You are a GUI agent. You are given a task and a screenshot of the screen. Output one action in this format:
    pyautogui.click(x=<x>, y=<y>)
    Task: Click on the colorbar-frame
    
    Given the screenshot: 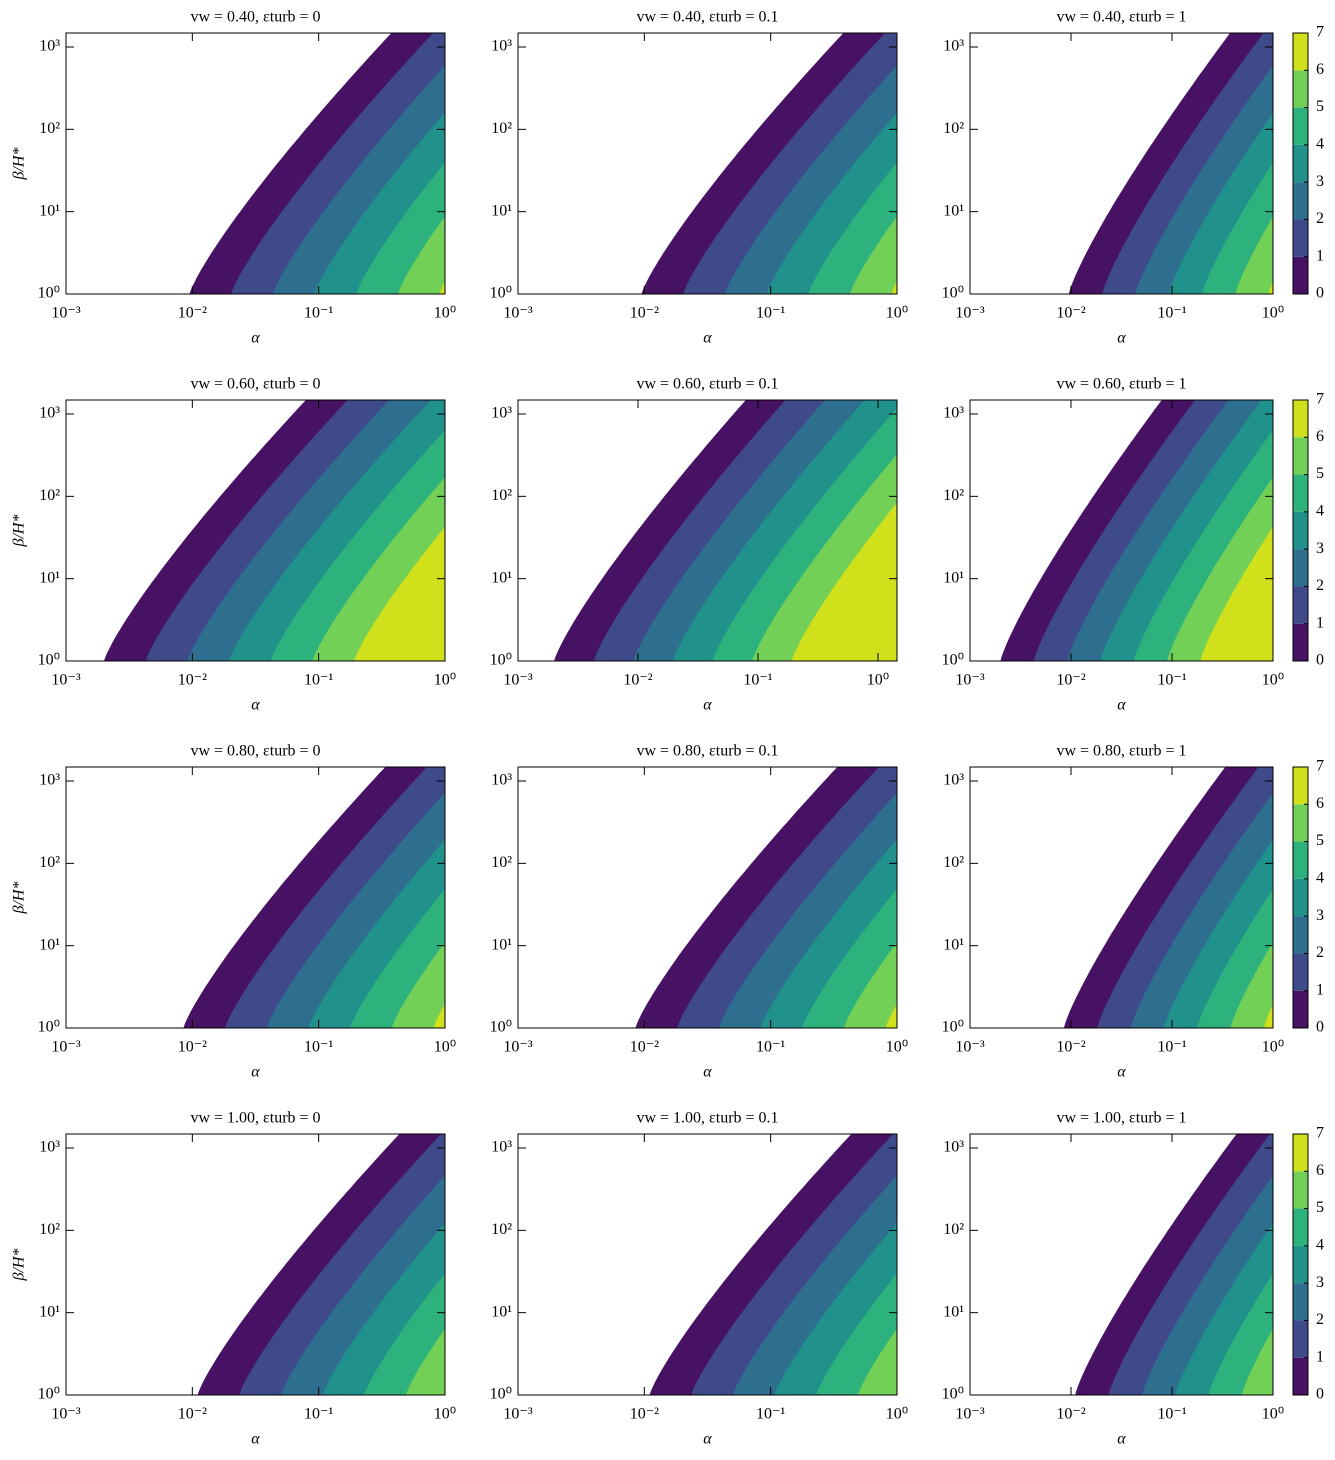 What is the action you would take?
    pyautogui.click(x=1300, y=530)
    